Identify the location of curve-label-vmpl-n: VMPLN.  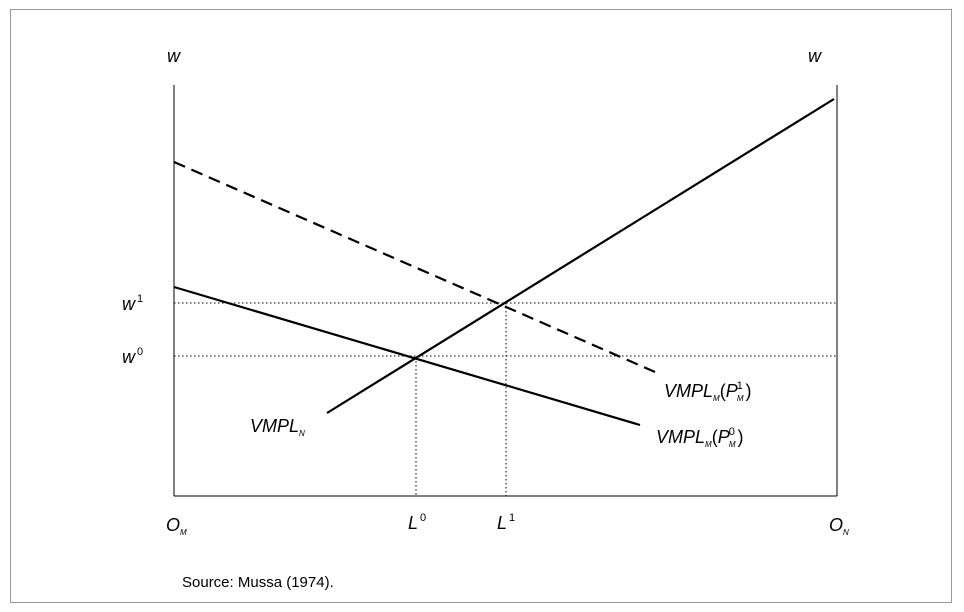
(277, 427).